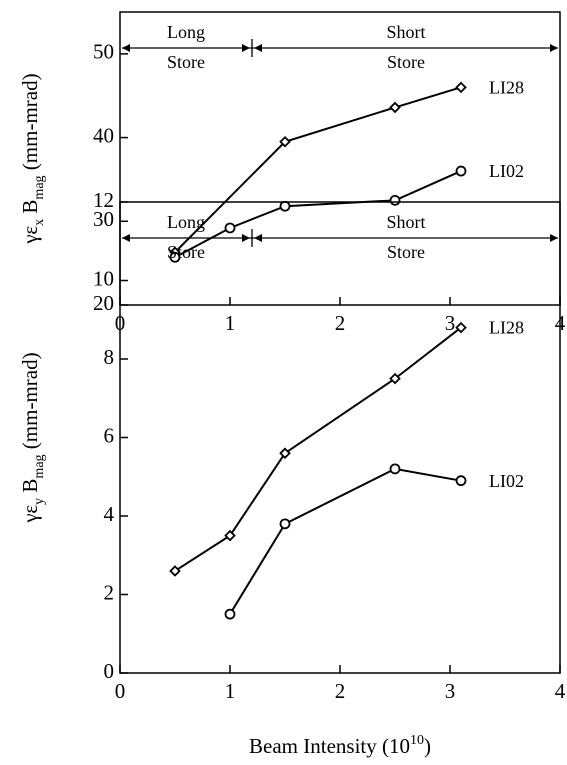 This screenshot has height=765, width=567. Describe the element at coordinates (109, 592) in the screenshot. I see `y-tick-label: 2` at that location.